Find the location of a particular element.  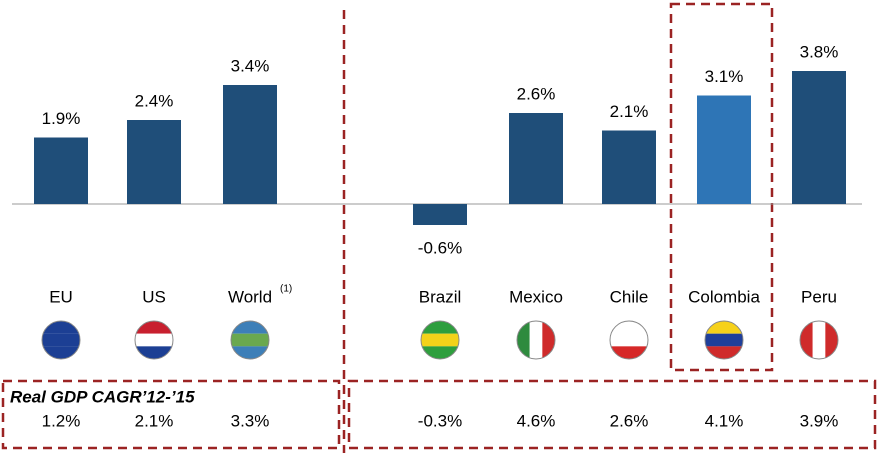

x-tick-label: Colombia is located at coordinates (724, 296).